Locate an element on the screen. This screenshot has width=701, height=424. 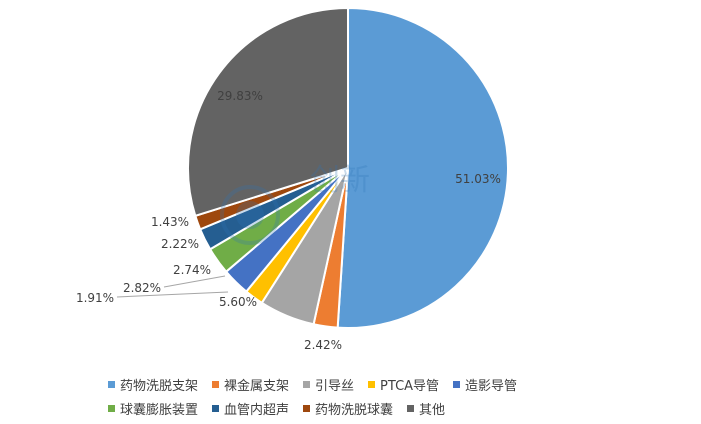
legend-item: 引导丝 is located at coordinates (328, 384).